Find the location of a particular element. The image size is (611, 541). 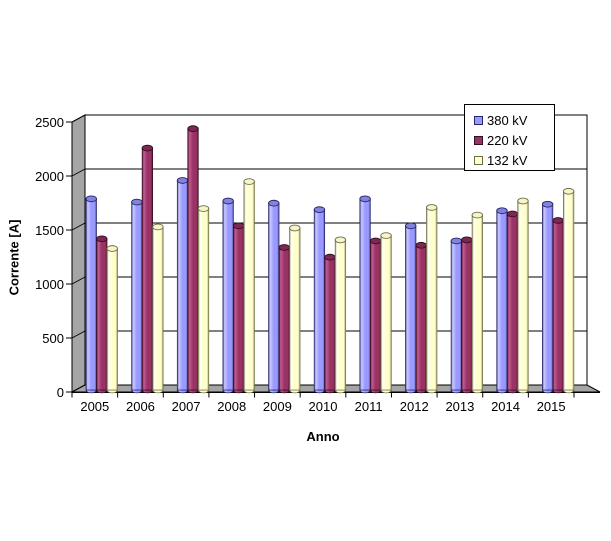

bar-2005-132kV is located at coordinates (112, 319).